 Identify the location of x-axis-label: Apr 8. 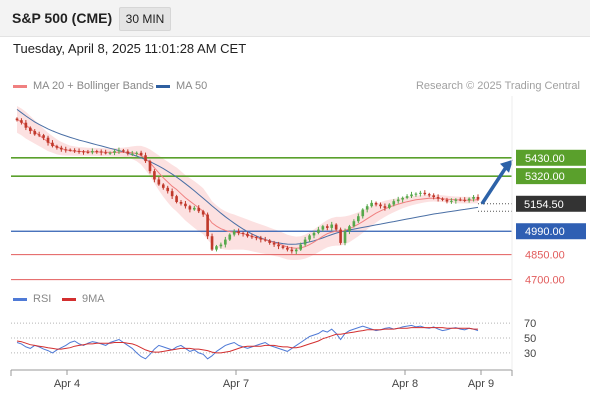
(405, 384).